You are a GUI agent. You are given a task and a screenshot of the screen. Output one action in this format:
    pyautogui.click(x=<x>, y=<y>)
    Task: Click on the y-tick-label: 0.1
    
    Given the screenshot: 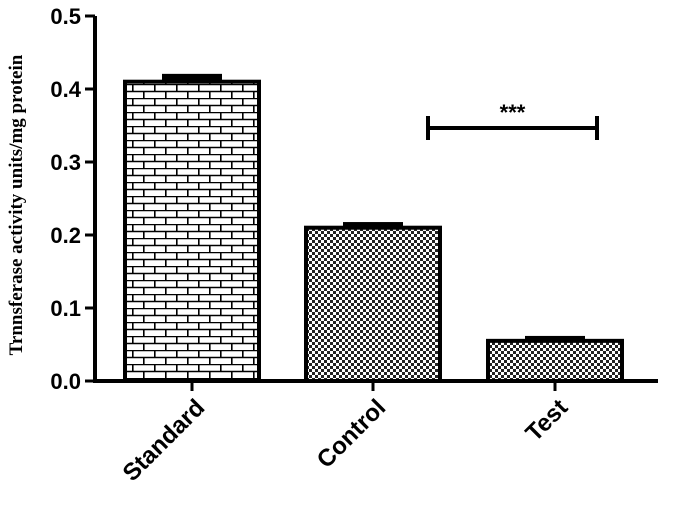 What is the action you would take?
    pyautogui.click(x=65, y=308)
    